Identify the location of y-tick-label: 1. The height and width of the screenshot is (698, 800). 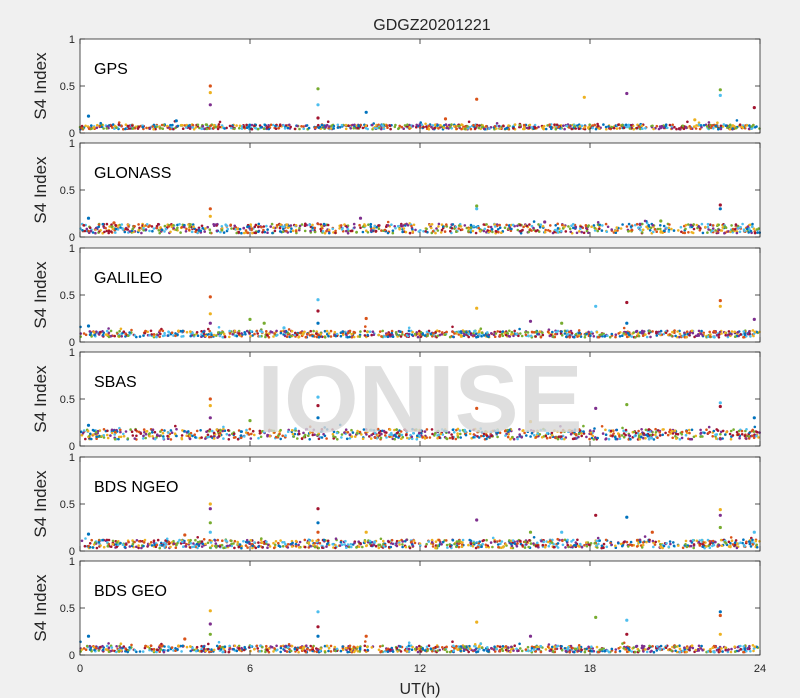
(72, 353).